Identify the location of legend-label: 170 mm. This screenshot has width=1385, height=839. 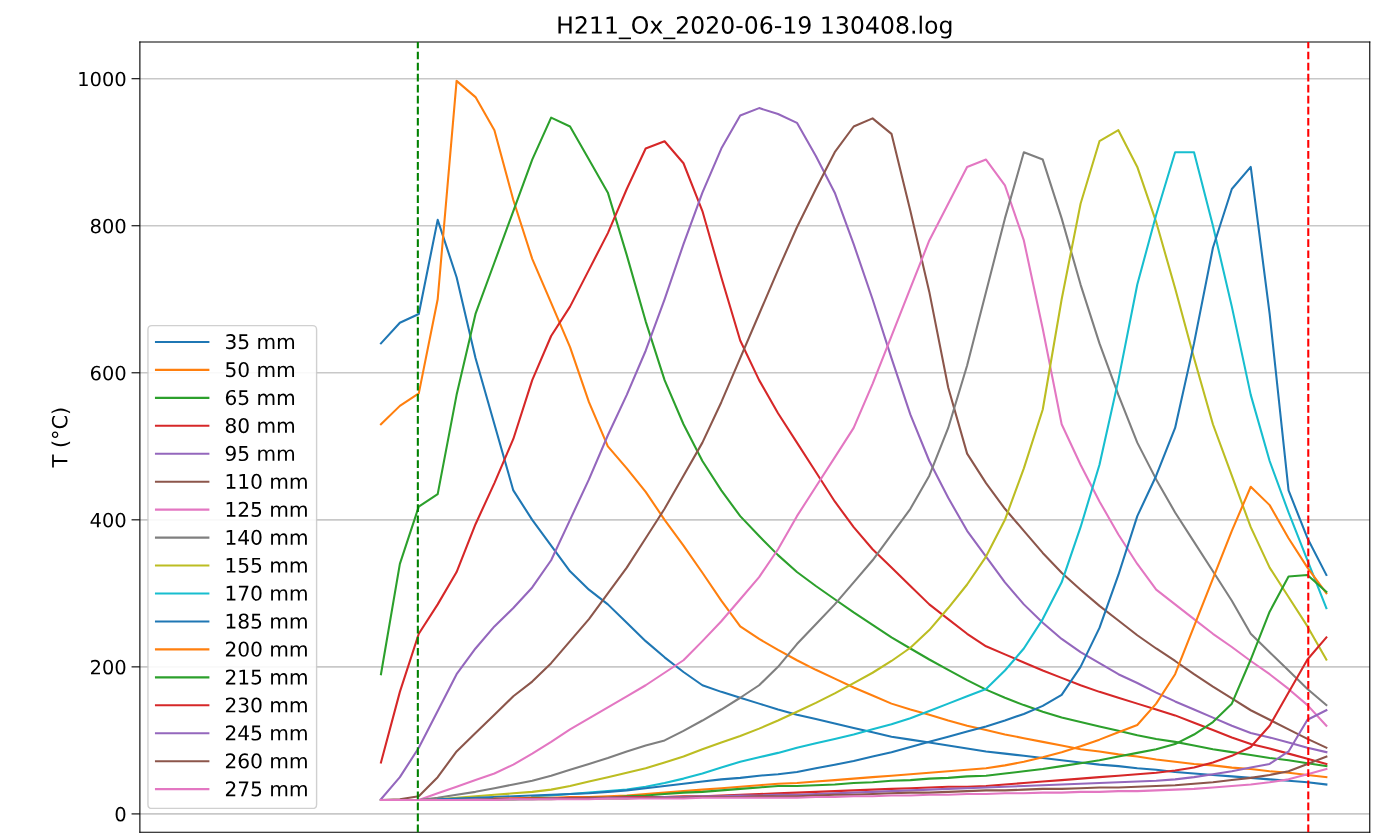
(266, 593).